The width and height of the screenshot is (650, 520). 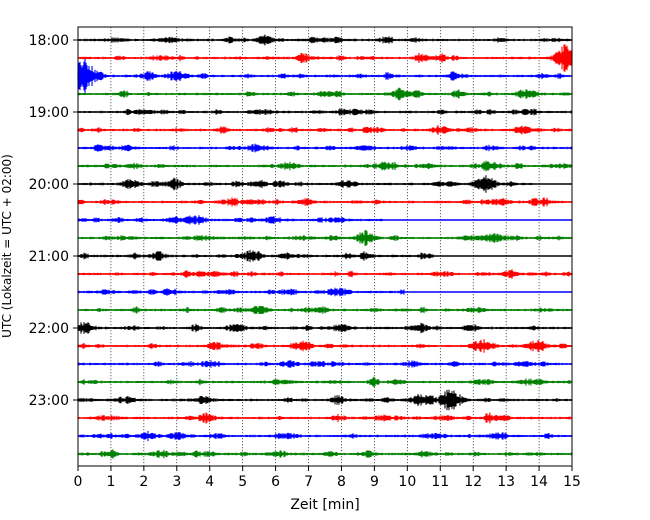 What do you see at coordinates (325, 130) in the screenshot?
I see `trace-1915` at bounding box center [325, 130].